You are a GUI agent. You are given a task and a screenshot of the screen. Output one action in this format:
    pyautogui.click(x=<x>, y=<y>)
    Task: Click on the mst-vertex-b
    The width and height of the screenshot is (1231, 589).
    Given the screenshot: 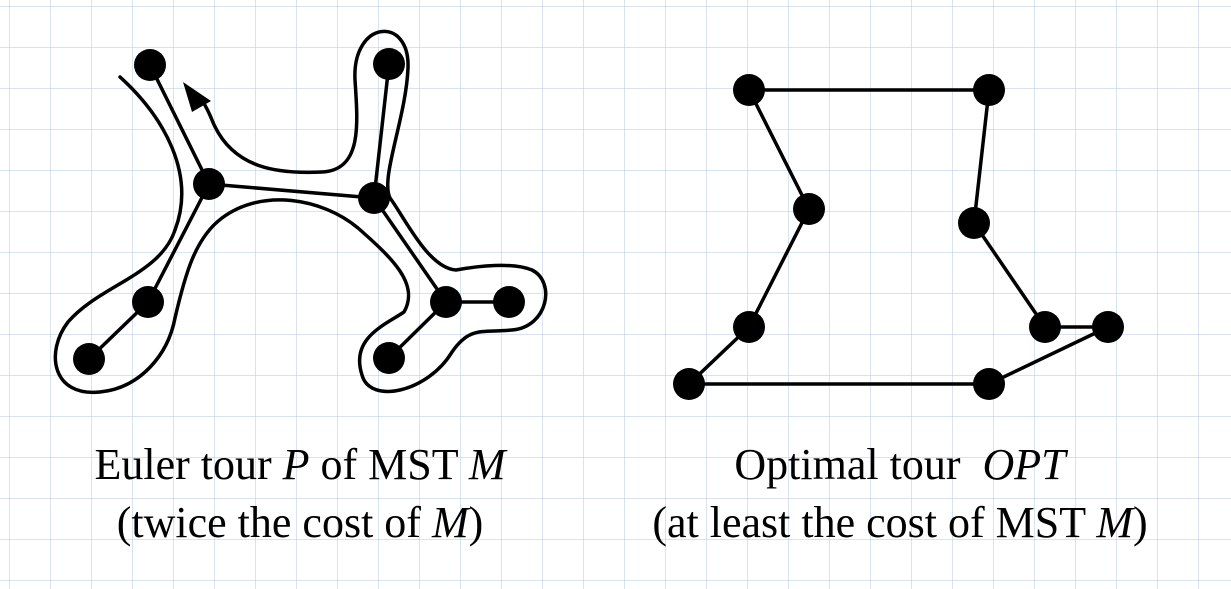 What is the action you would take?
    pyautogui.click(x=209, y=184)
    